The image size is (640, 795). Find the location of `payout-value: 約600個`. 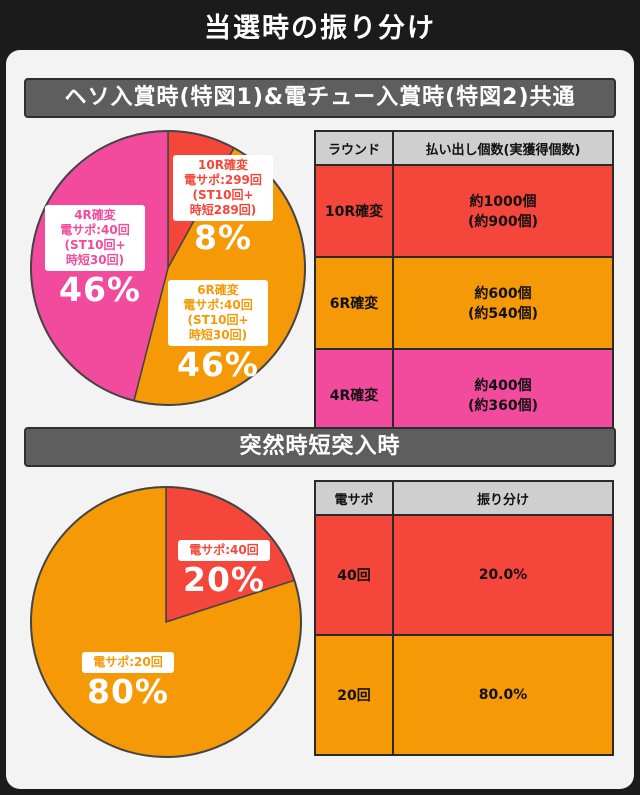

payout-value: 約600個 is located at coordinates (503, 294).